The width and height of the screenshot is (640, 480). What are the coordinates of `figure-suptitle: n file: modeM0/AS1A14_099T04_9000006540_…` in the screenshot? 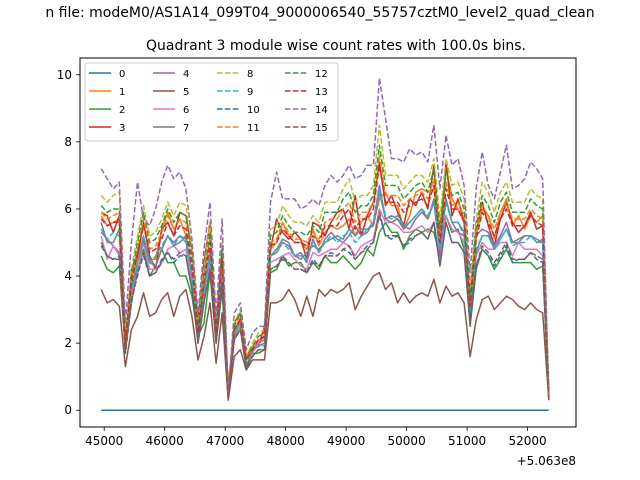 It's located at (319, 13).